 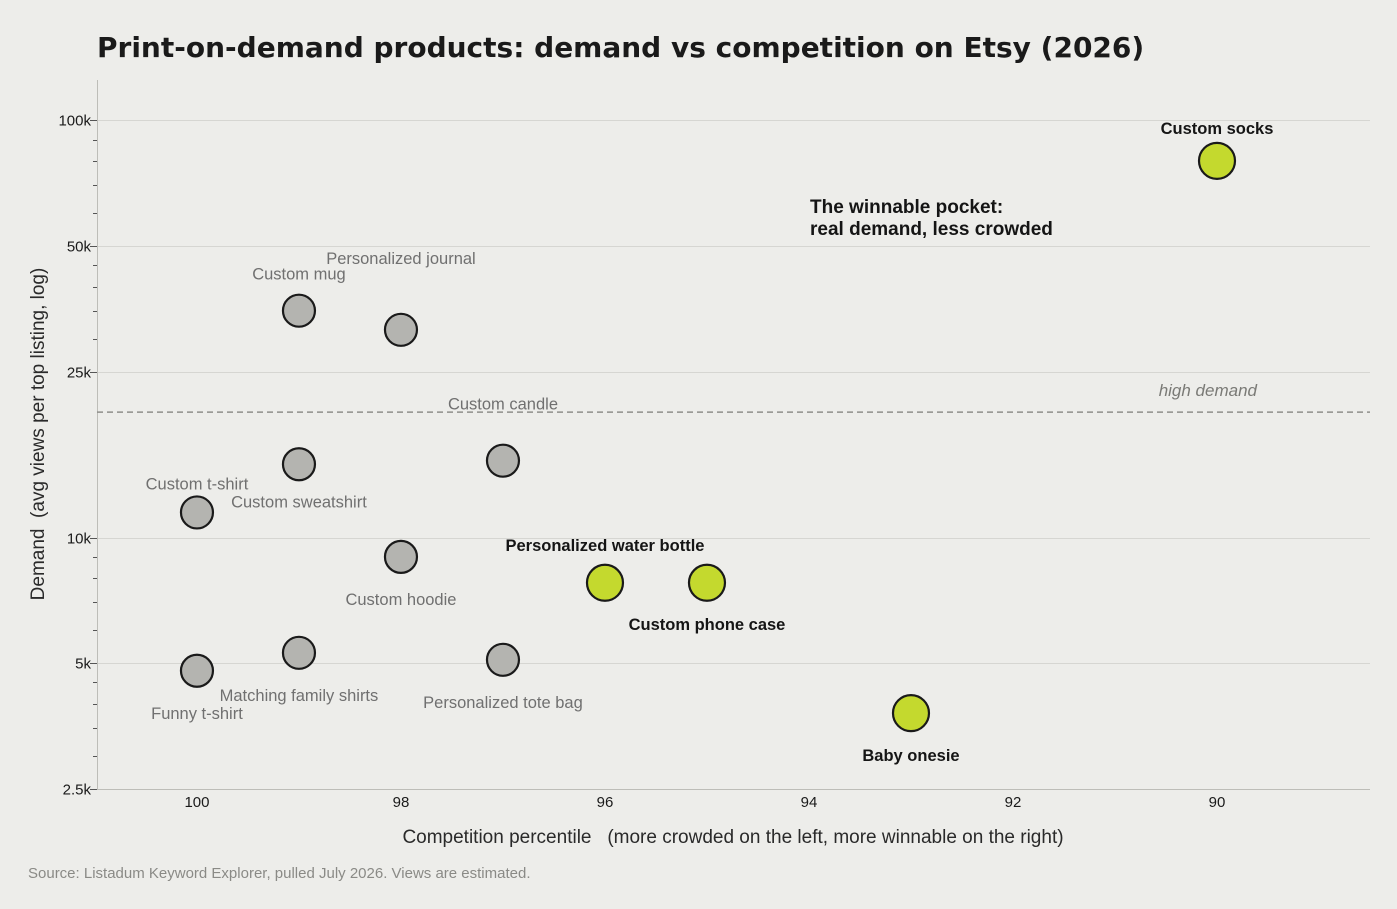 What do you see at coordinates (400, 600) in the screenshot?
I see `label-custom-hoodie: Custom hoodie` at bounding box center [400, 600].